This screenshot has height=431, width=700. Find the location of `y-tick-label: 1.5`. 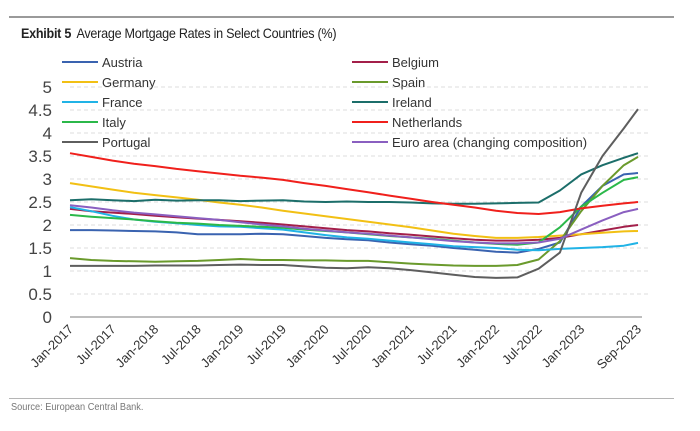

y-tick-label: 1.5 is located at coordinates (40, 248).